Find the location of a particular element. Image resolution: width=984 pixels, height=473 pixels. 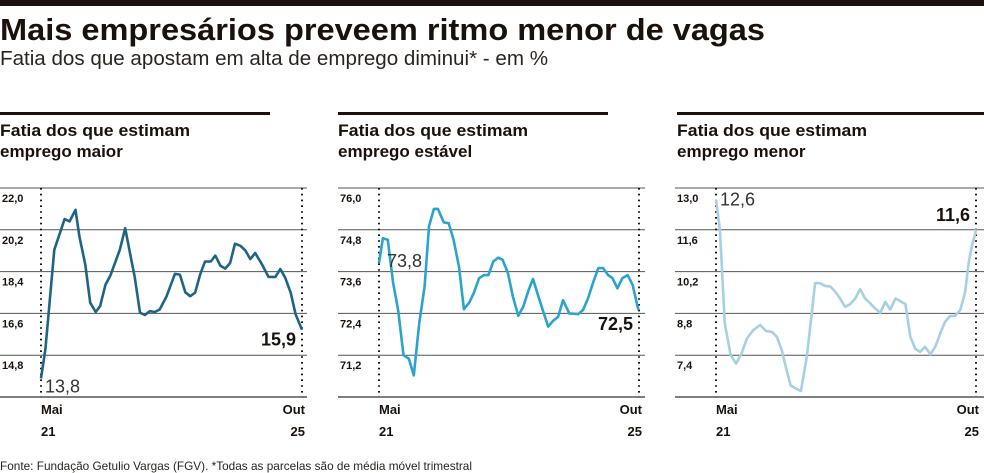

top-rule is located at coordinates (492, 3).